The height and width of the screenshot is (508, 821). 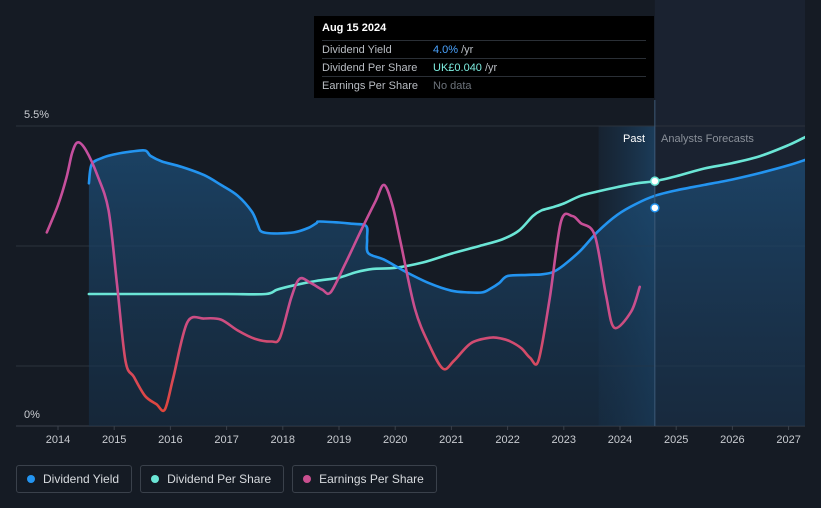 I want to click on x-tick-label: 2024, so click(x=620, y=440).